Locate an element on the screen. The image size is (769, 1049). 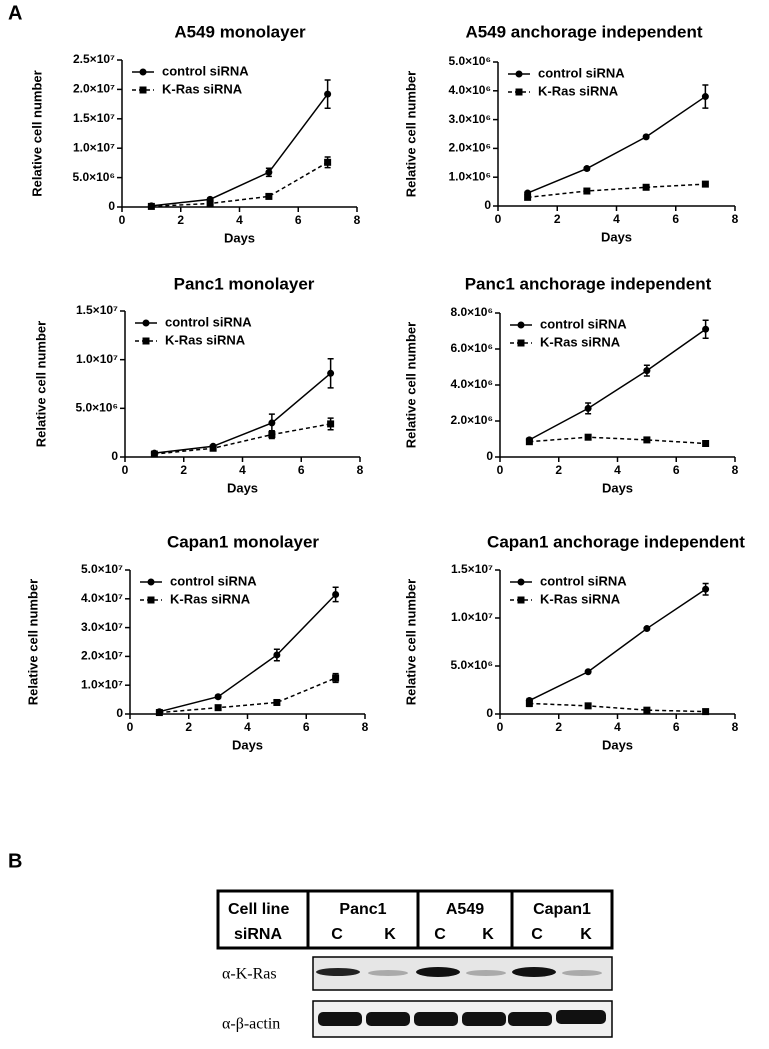
y-tick-label: 2.5×10⁷ is located at coordinates (94, 59).